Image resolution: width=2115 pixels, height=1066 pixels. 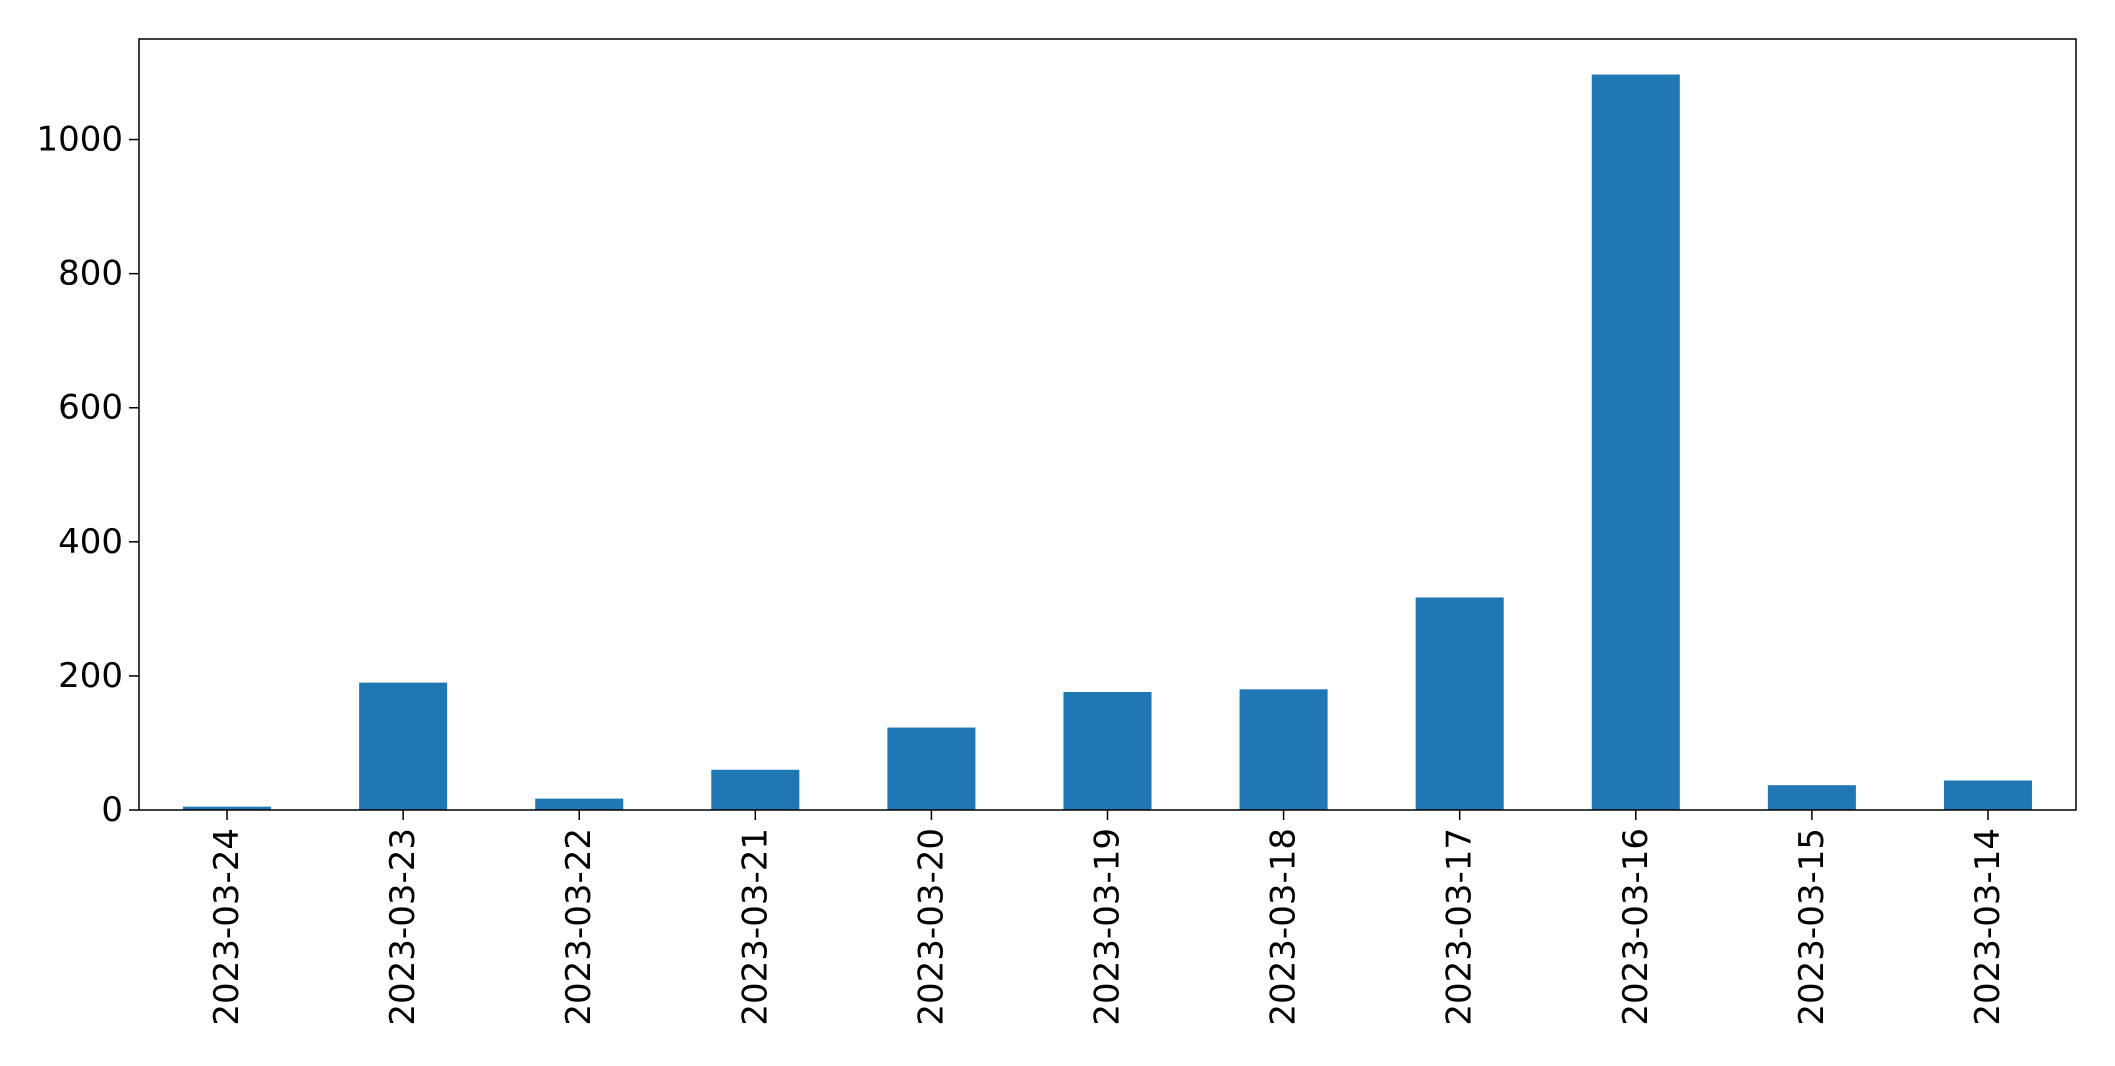 I want to click on y-tick-label: 600, so click(x=90, y=408).